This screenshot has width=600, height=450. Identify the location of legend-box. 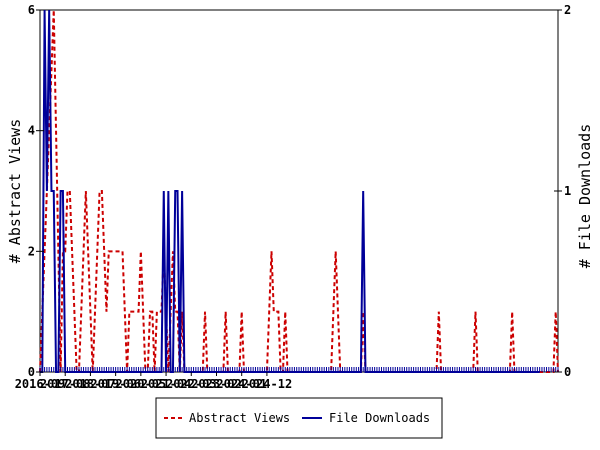
(299, 418).